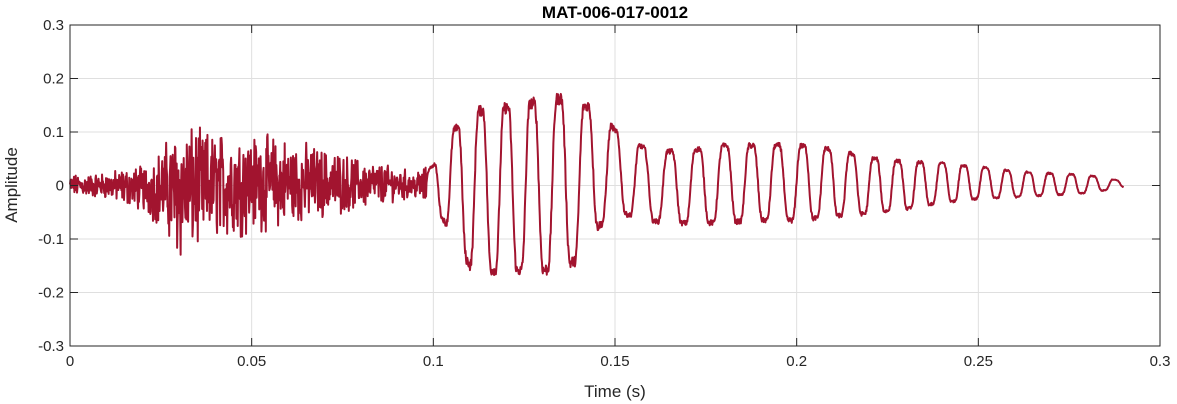 The width and height of the screenshot is (1177, 404). What do you see at coordinates (53, 132) in the screenshot?
I see `y-tick-label: 0.1` at bounding box center [53, 132].